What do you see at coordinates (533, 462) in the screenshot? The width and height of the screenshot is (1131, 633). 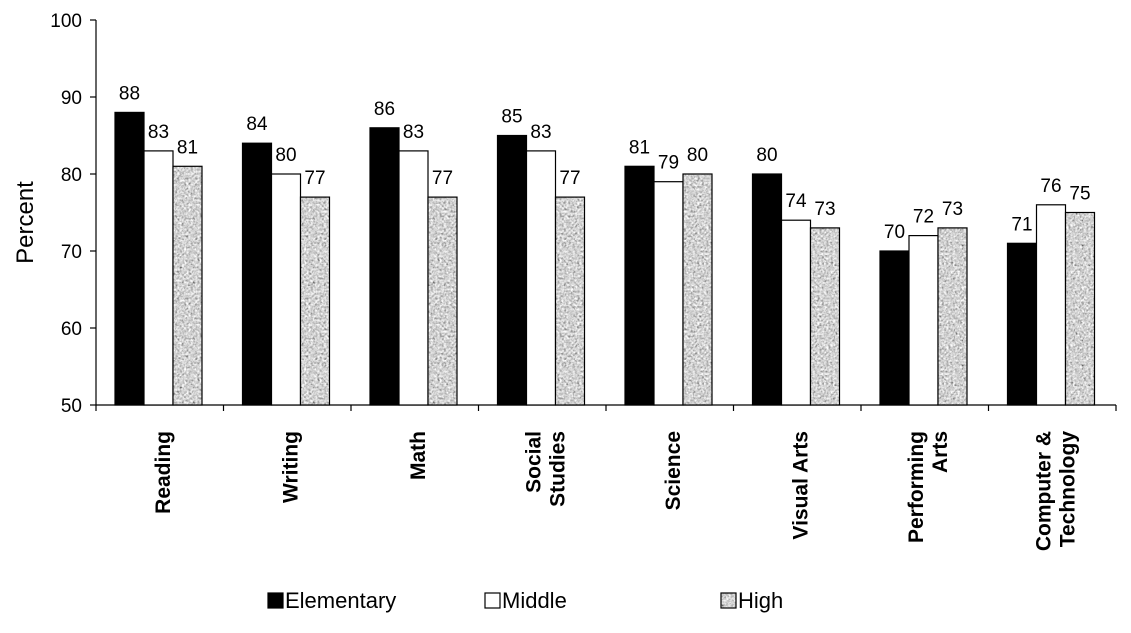 I see `category-label-line: Social` at bounding box center [533, 462].